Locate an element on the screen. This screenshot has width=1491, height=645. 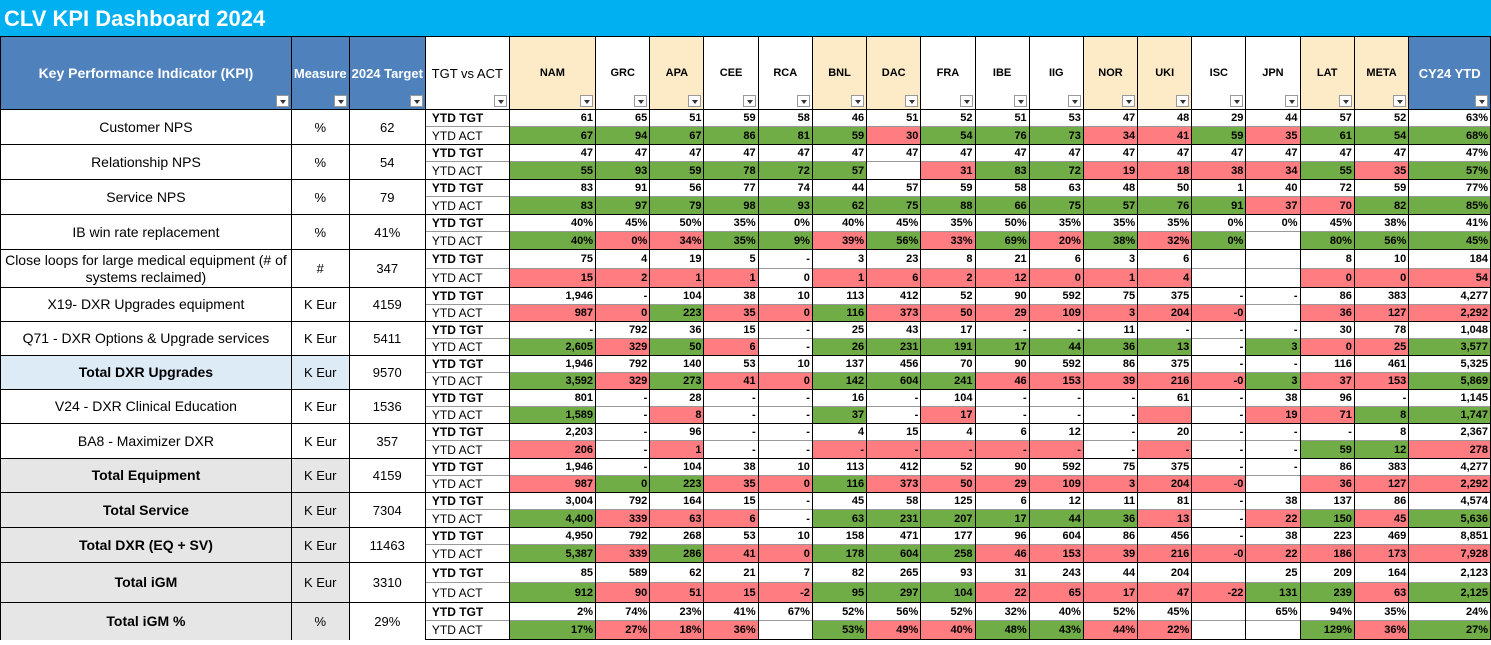
act-value-cell: 30 is located at coordinates (894, 135).